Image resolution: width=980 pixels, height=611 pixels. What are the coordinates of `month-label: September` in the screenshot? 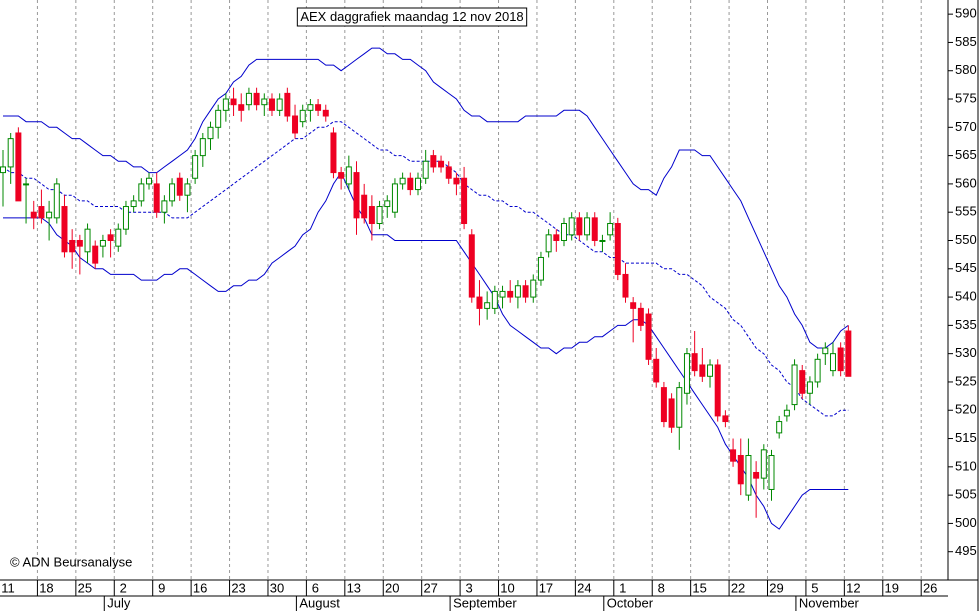 It's located at (485, 602).